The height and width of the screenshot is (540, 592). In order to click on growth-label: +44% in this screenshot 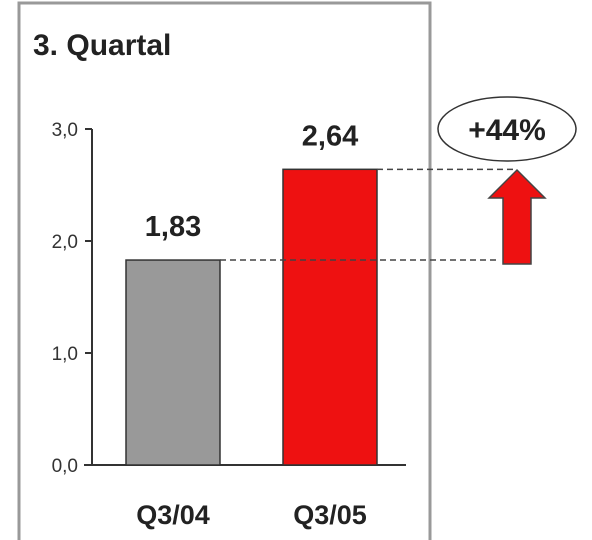, I will do `click(507, 130)`.